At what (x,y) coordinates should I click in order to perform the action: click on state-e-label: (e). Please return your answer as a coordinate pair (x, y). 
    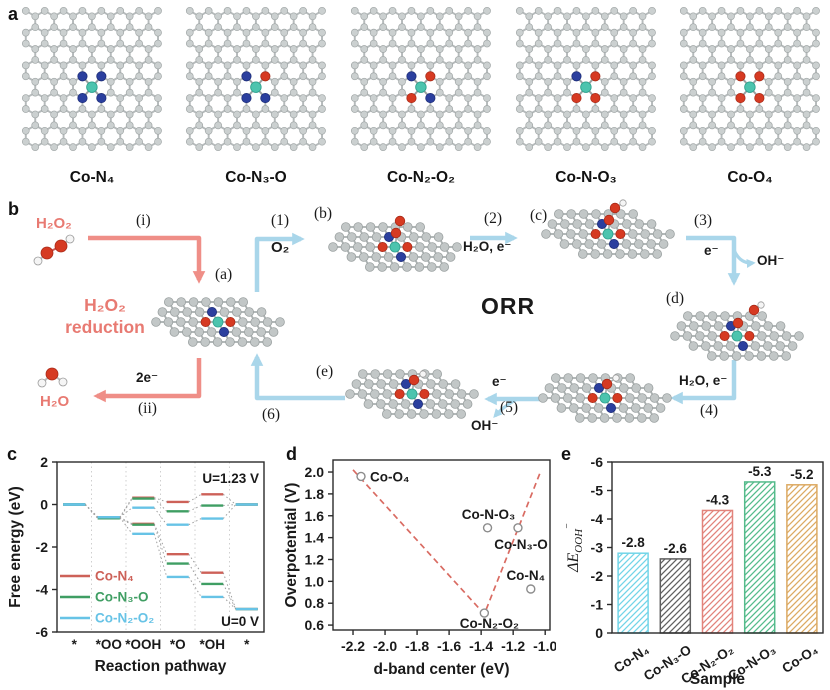
    Looking at the image, I should click on (325, 371).